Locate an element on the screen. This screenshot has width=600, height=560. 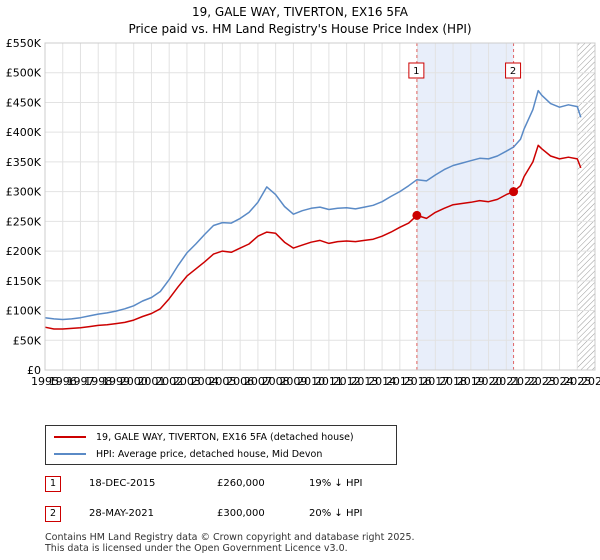
x-tick-label: 2016 is located at coordinates (418, 381).